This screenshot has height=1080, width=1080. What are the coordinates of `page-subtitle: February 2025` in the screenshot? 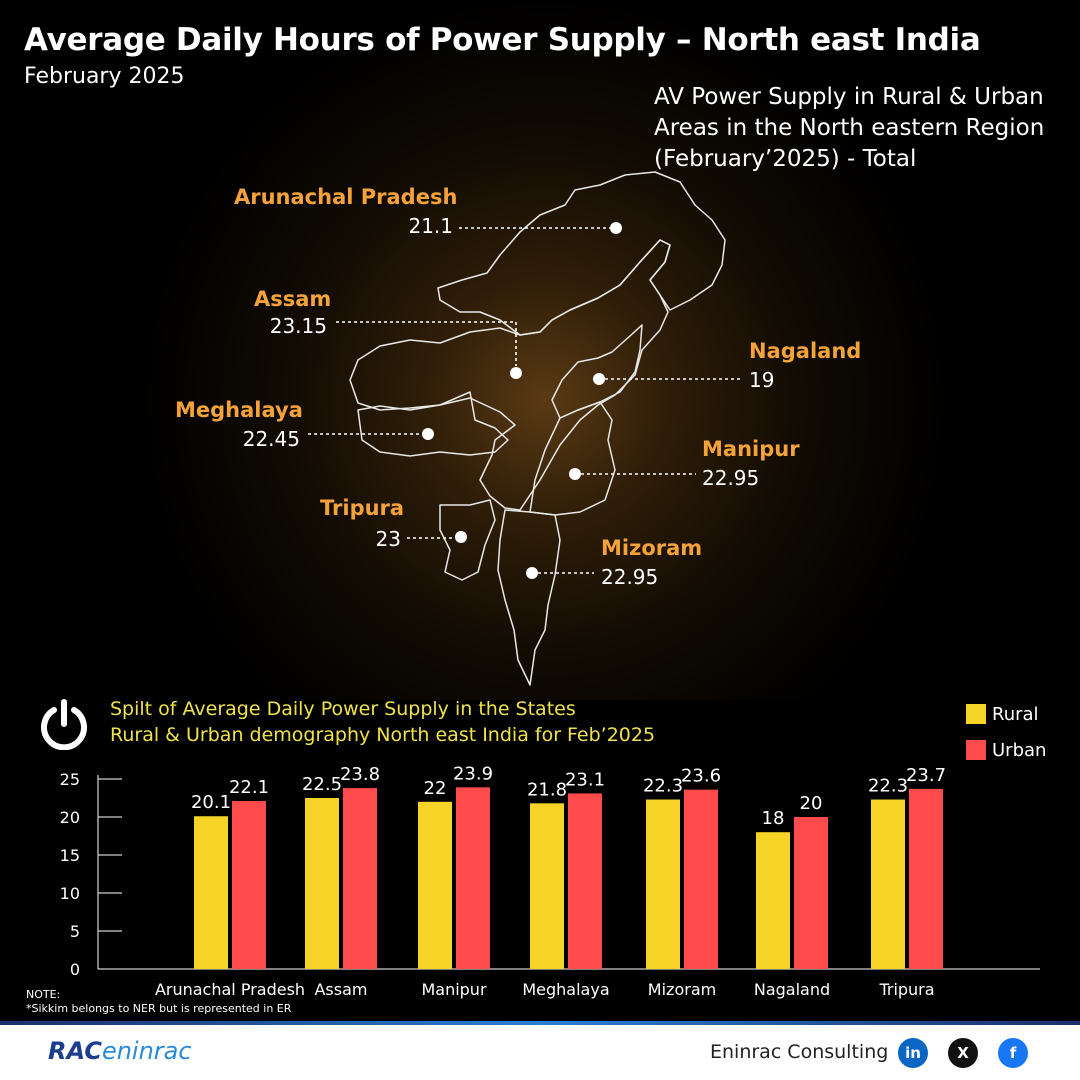 It's located at (104, 76).